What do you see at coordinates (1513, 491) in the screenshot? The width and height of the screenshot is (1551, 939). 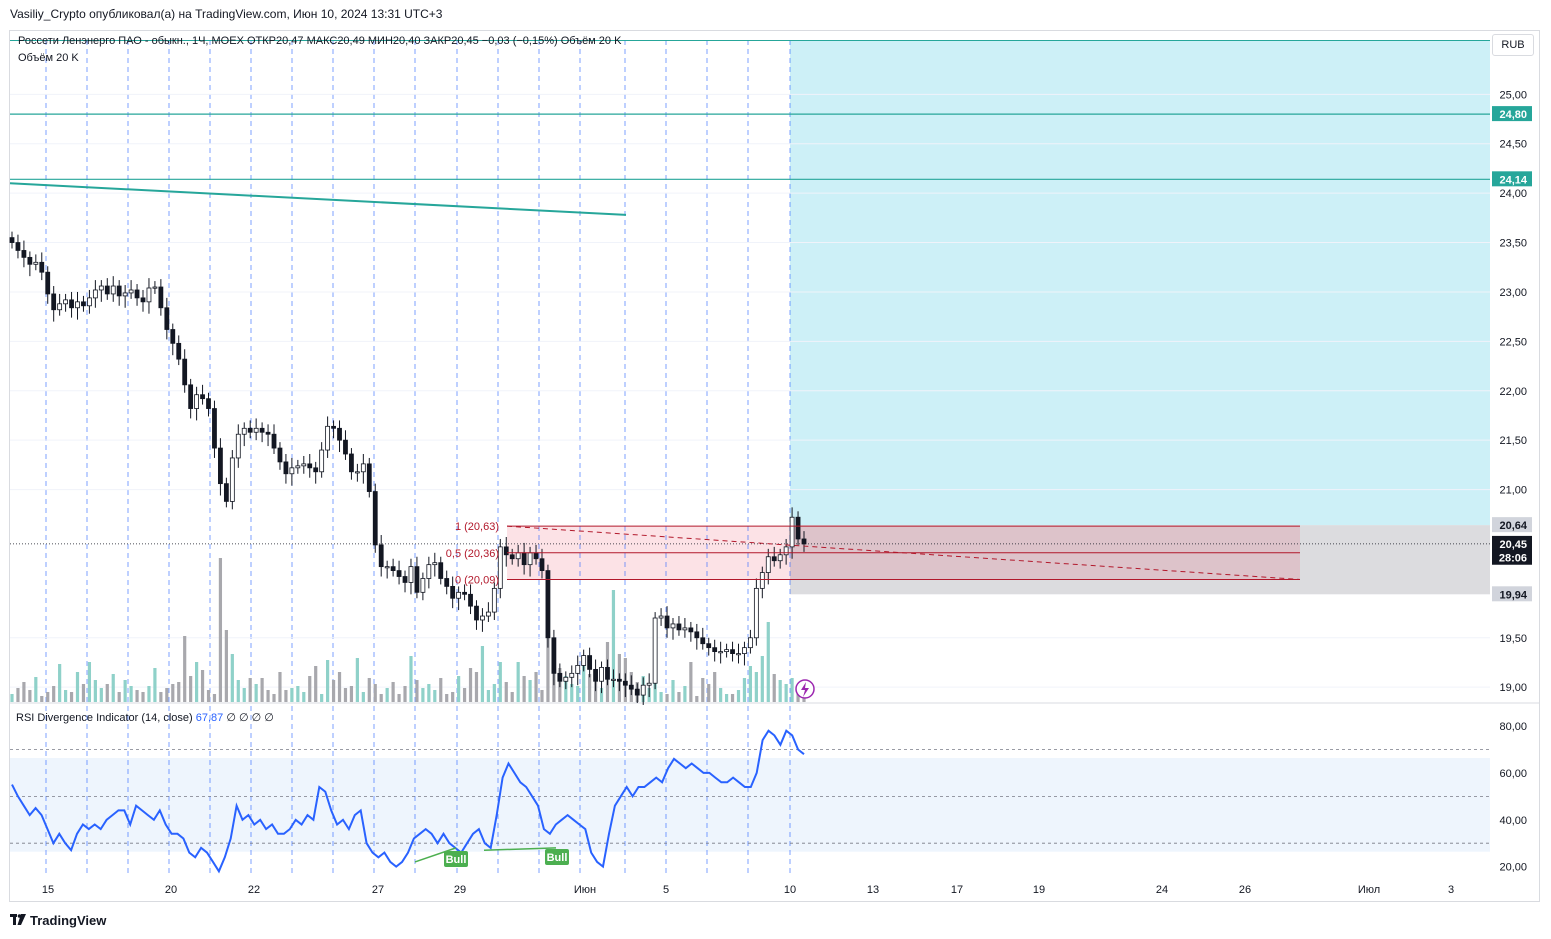 I see `price-tick-label: 21,00` at bounding box center [1513, 491].